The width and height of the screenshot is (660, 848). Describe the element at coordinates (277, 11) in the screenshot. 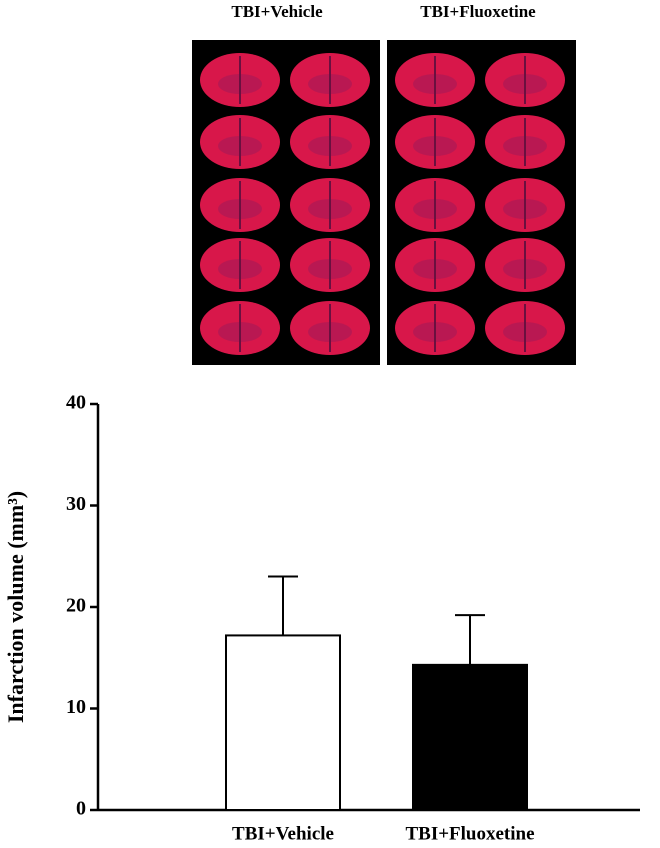

I see `panel-label: TBI+Vehicle` at that location.